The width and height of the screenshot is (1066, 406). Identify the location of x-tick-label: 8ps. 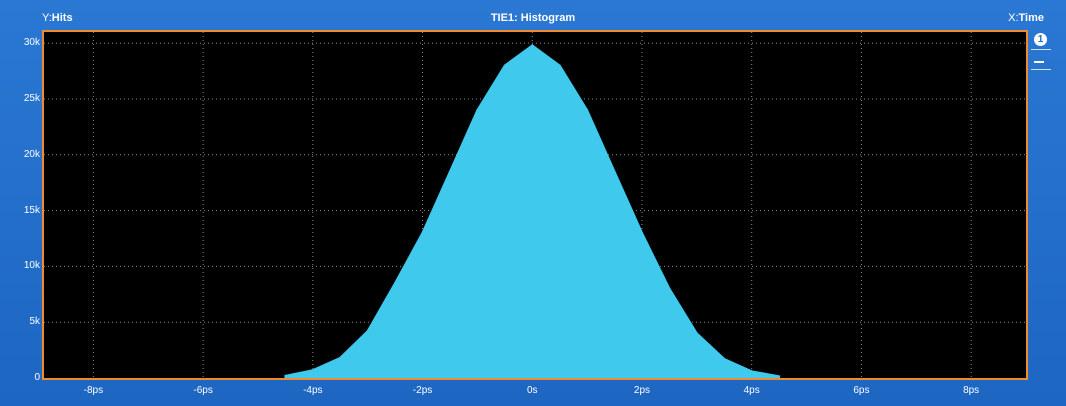
(971, 390).